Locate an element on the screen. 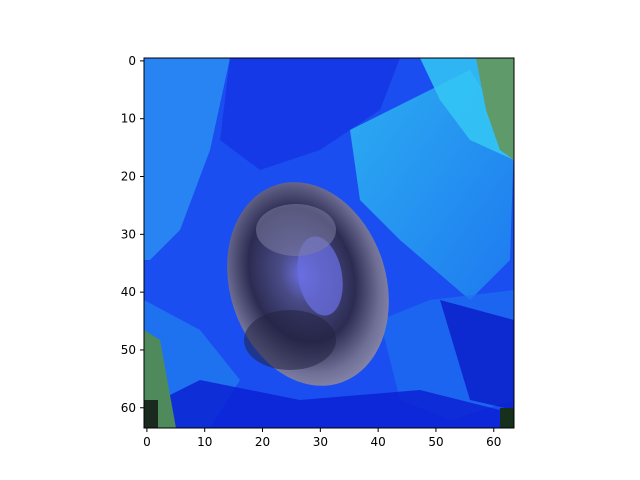  x-tick-label: 20 is located at coordinates (262, 442).